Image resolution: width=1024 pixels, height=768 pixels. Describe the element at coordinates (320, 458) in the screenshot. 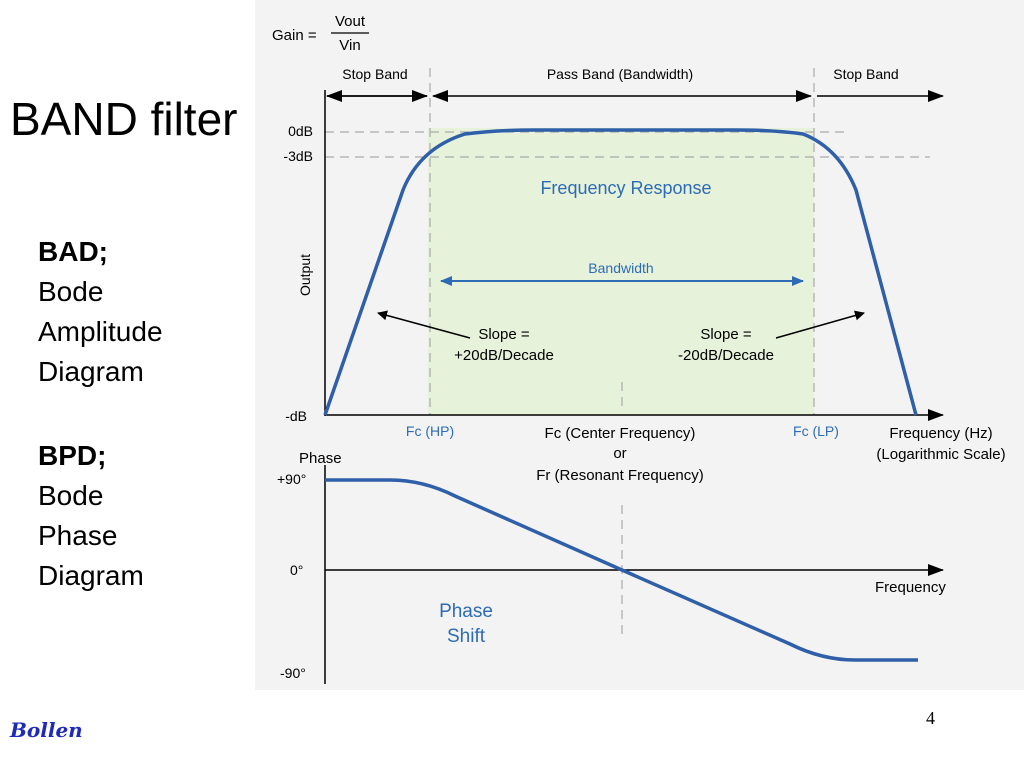

I see `phase-axis-label: Phase` at that location.